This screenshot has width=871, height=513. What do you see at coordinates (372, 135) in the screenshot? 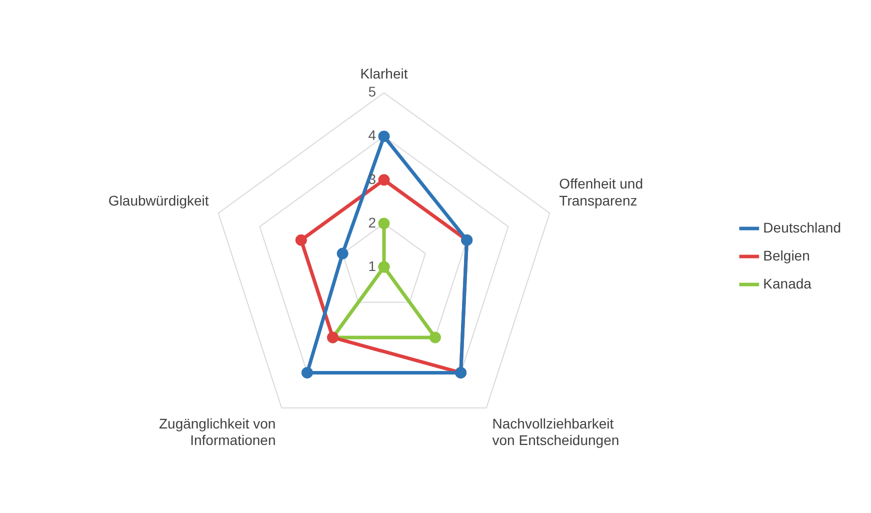
I see `y-tick-label: 4` at bounding box center [372, 135].